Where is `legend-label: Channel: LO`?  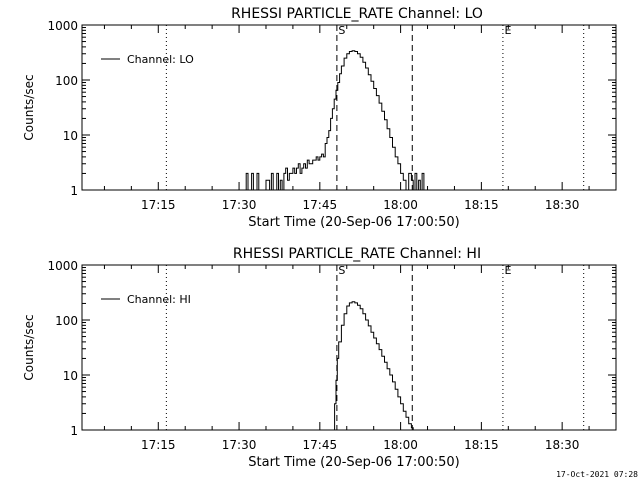
legend-label: Channel: LO is located at coordinates (160, 59).